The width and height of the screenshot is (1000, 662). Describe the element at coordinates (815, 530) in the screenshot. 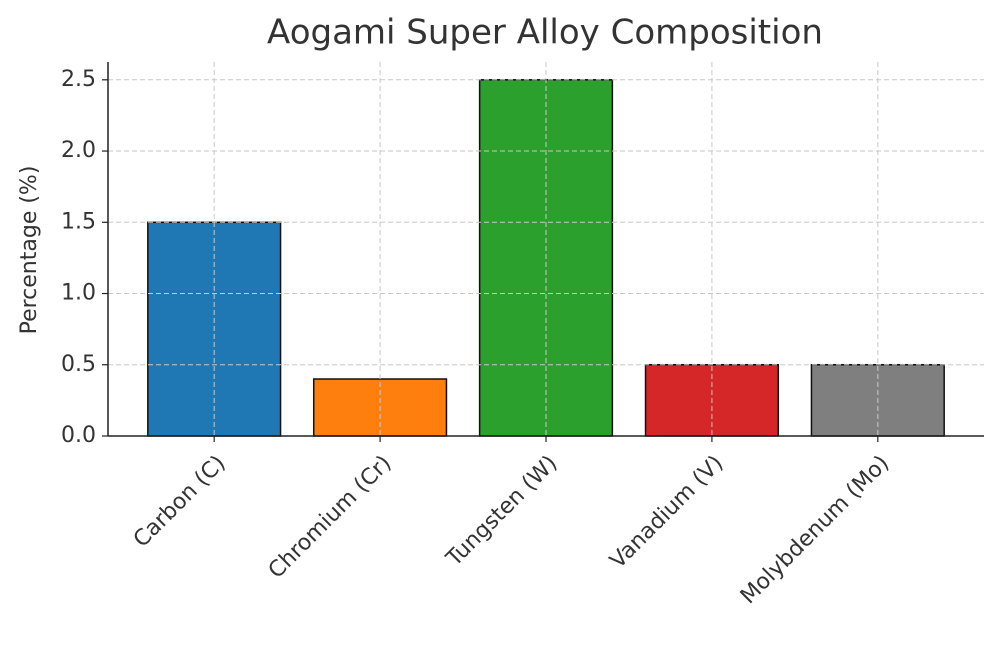

I see `x-tick-label: Molybdenum (Mo)` at that location.